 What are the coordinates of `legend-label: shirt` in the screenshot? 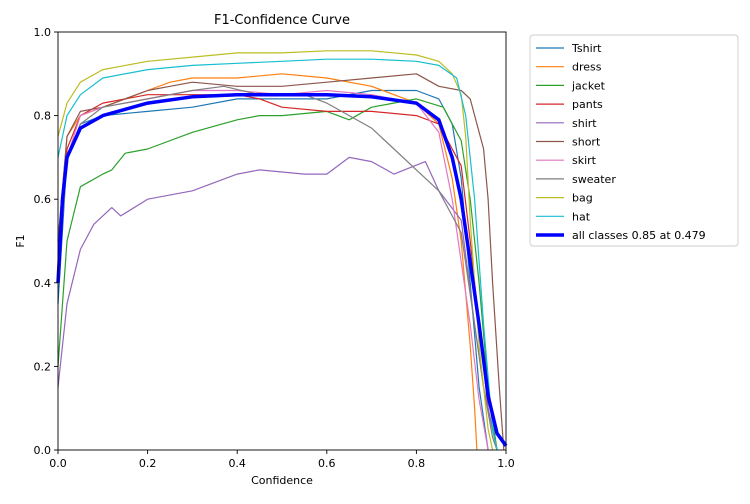 It's located at (584, 123).